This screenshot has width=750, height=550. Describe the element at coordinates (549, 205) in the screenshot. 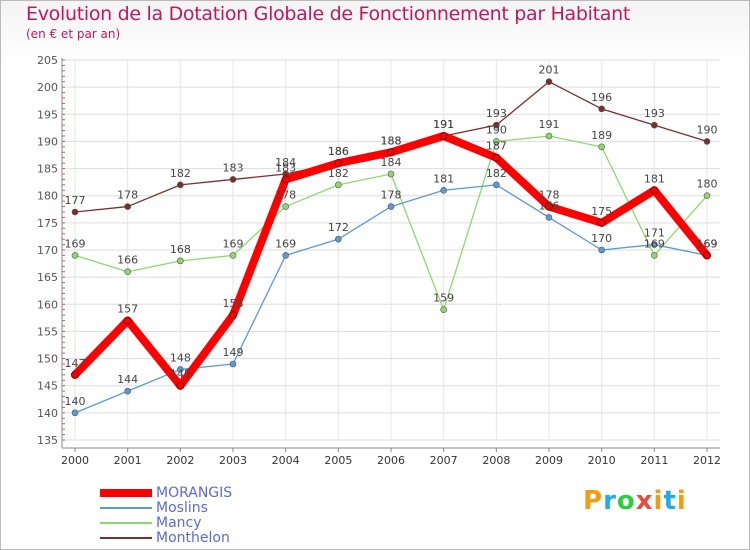

I see `data-label-moslins: 176` at that location.